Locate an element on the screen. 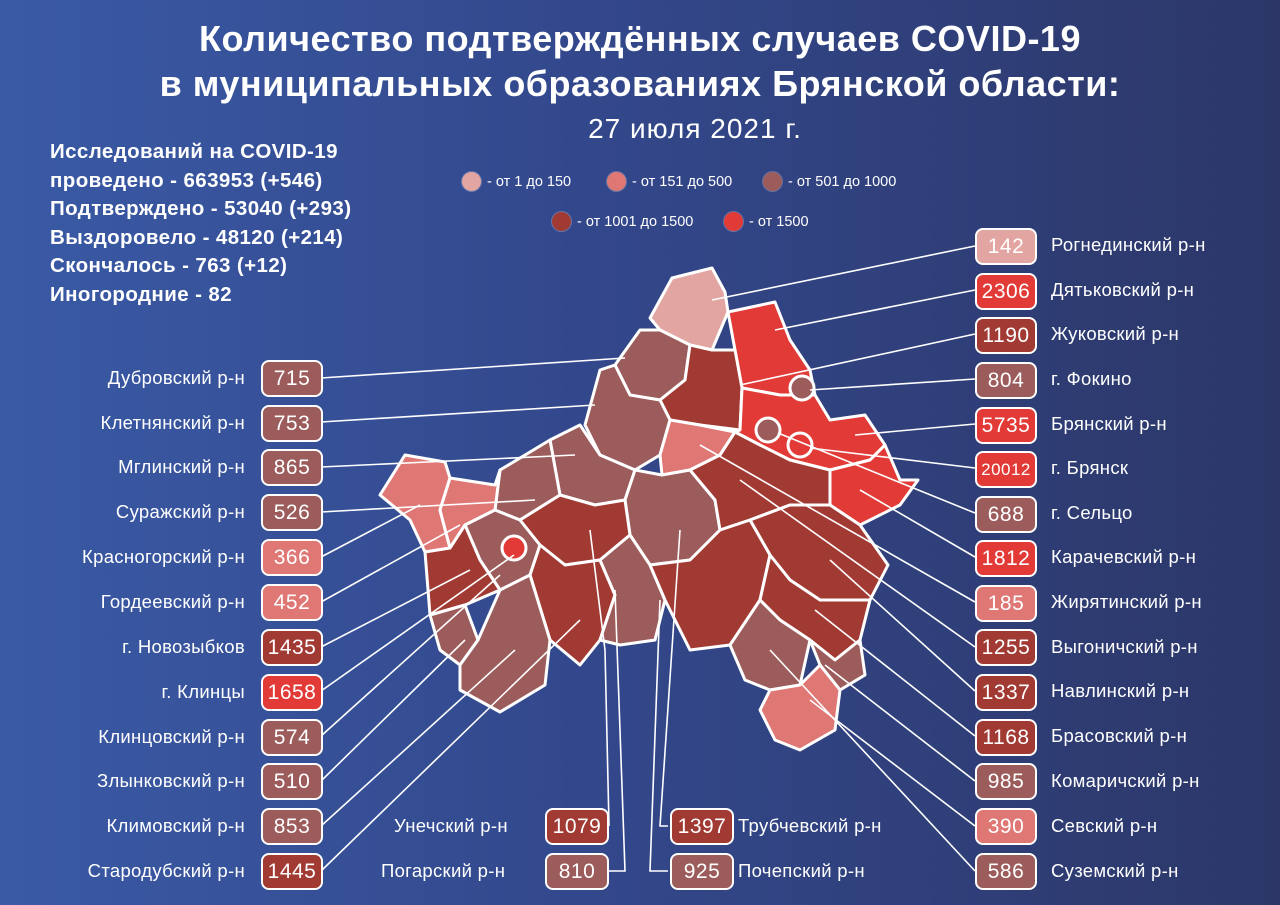  map-marker-fokino is located at coordinates (802, 388).